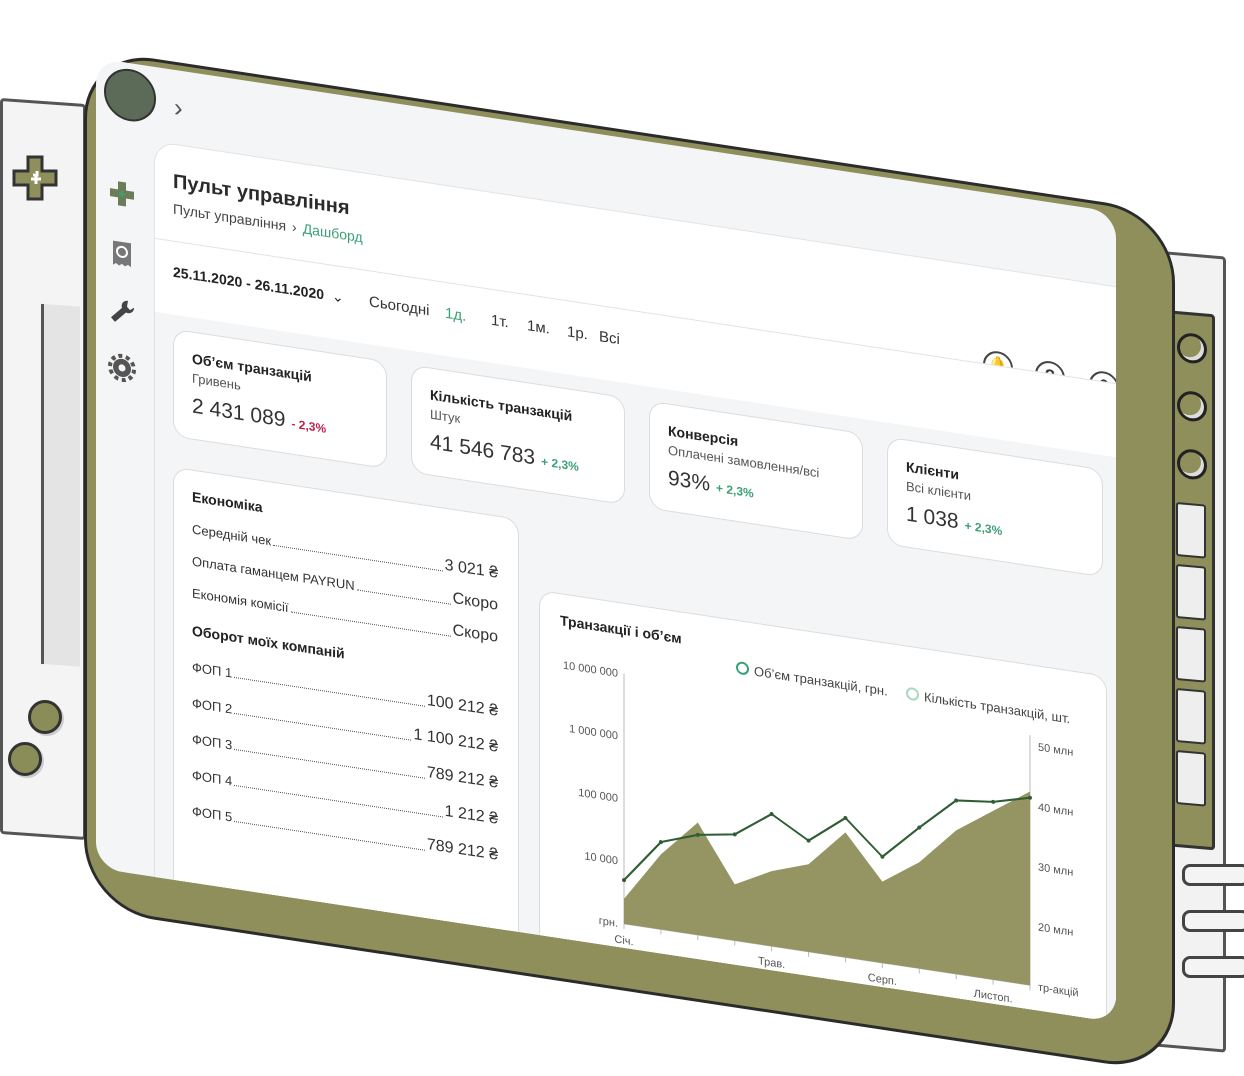 Image resolution: width=1244 pixels, height=1076 pixels. I want to click on x-tick-label: Трав., so click(771, 963).